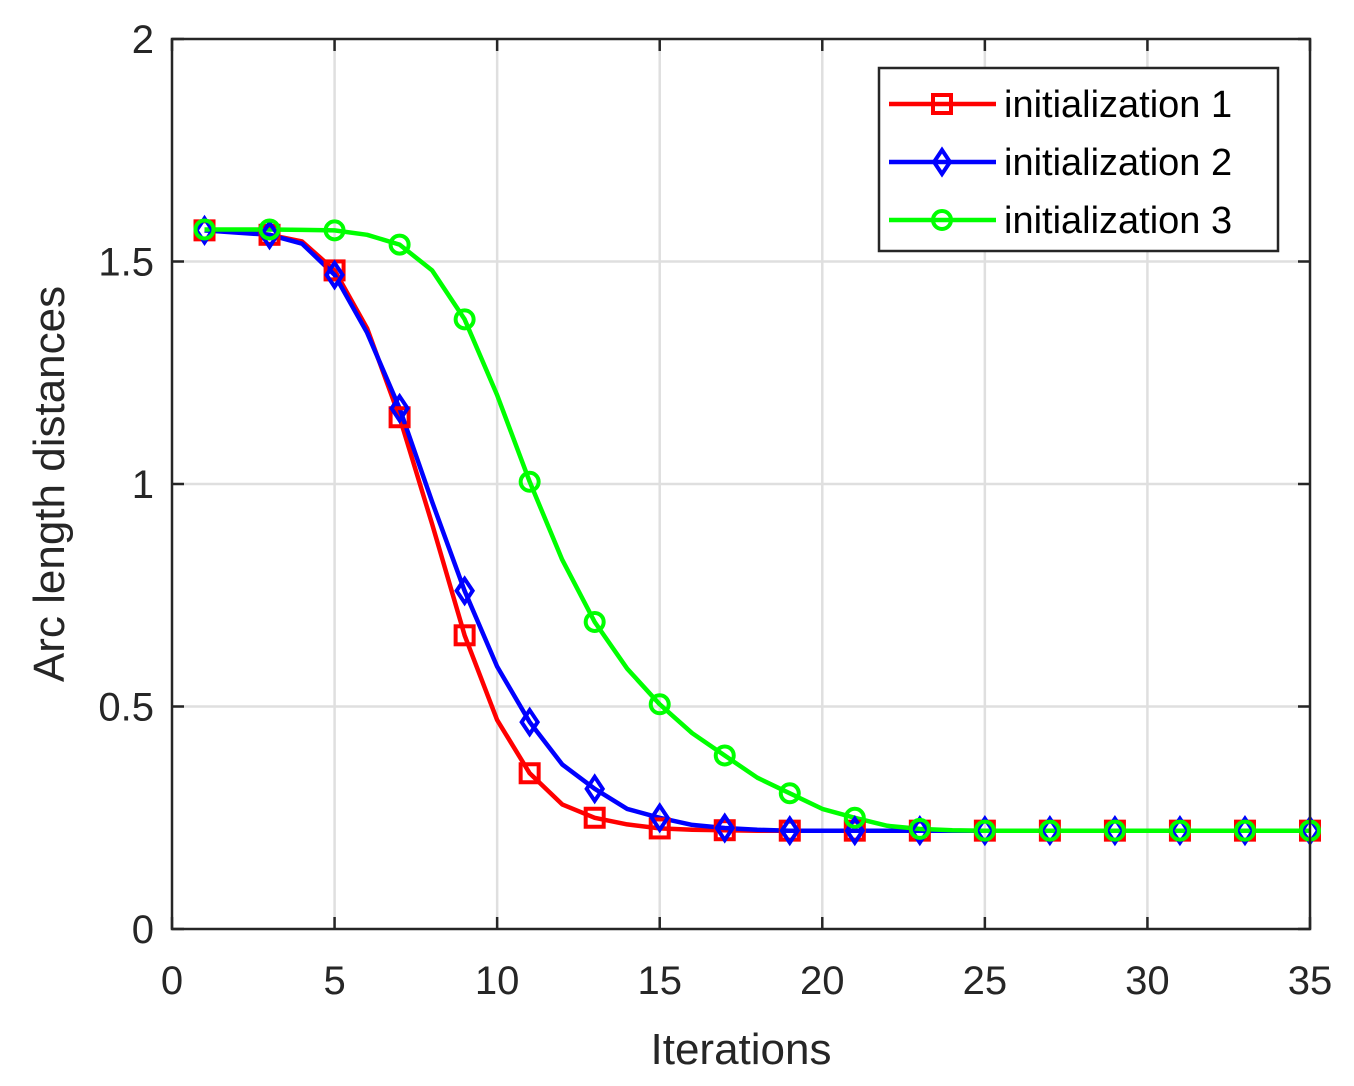 This screenshot has height=1086, width=1354. Describe the element at coordinates (1118, 221) in the screenshot. I see `legend-label-3: initialization 3` at that location.